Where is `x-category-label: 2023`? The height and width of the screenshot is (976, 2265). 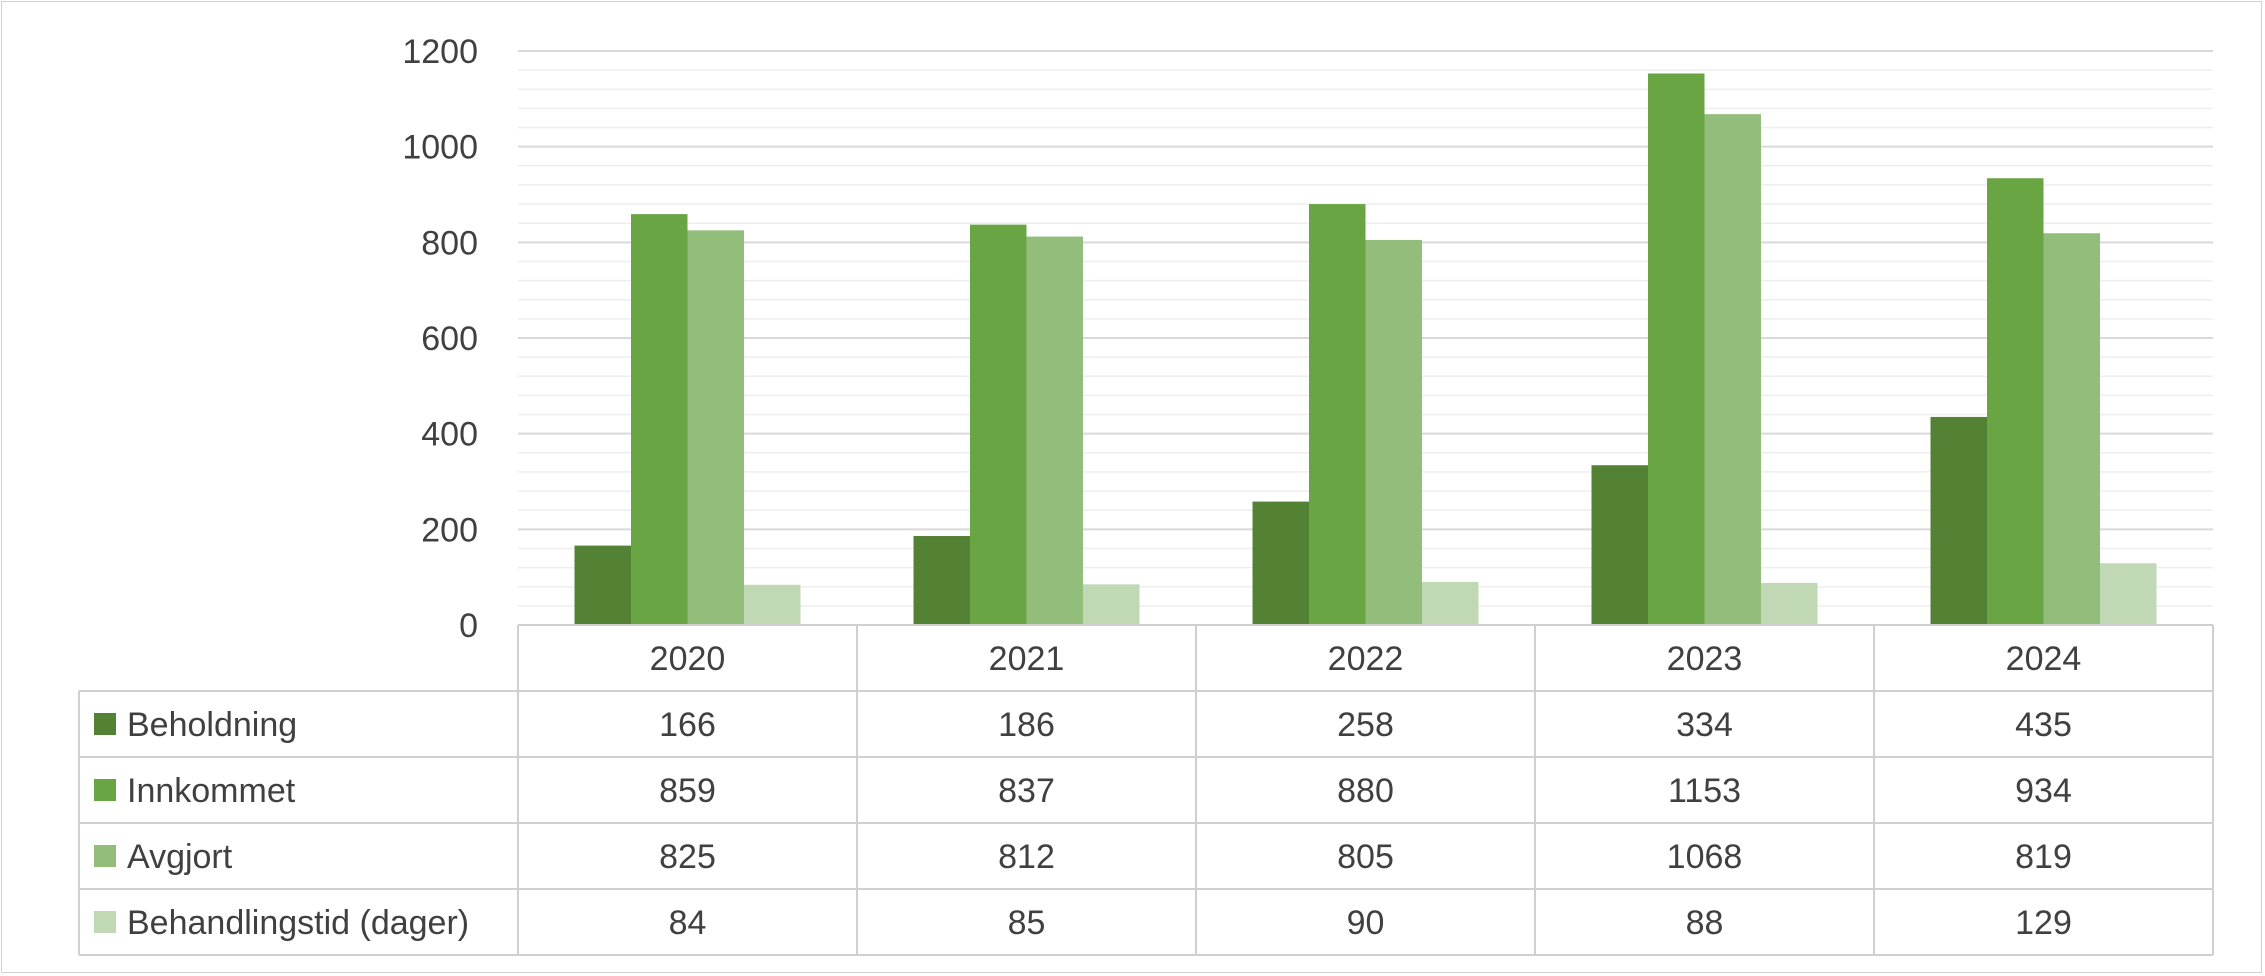 x-category-label: 2023 is located at coordinates (1705, 659).